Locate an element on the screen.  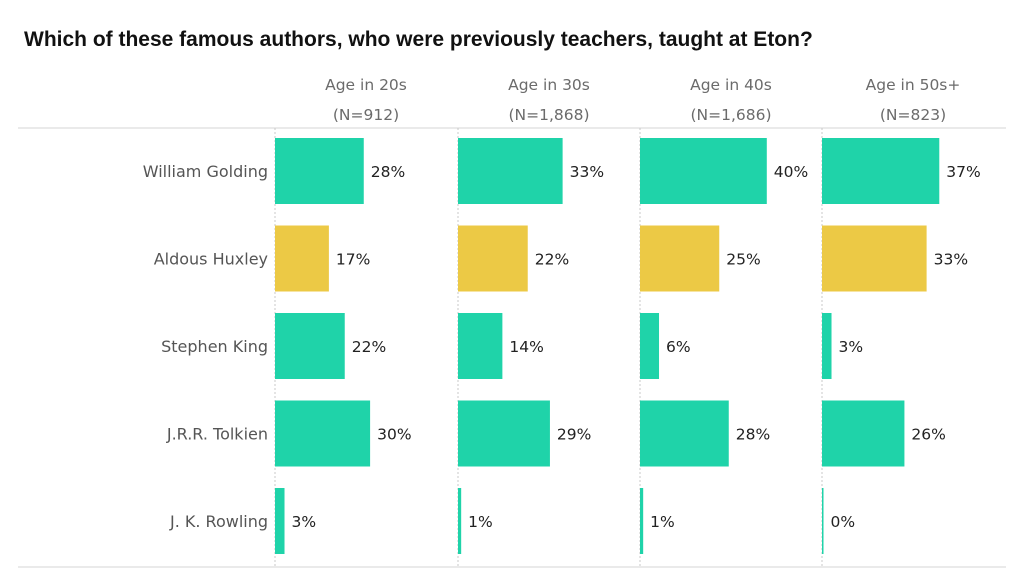
bar-aldous-huxley-age-in-30s is located at coordinates (493, 258).